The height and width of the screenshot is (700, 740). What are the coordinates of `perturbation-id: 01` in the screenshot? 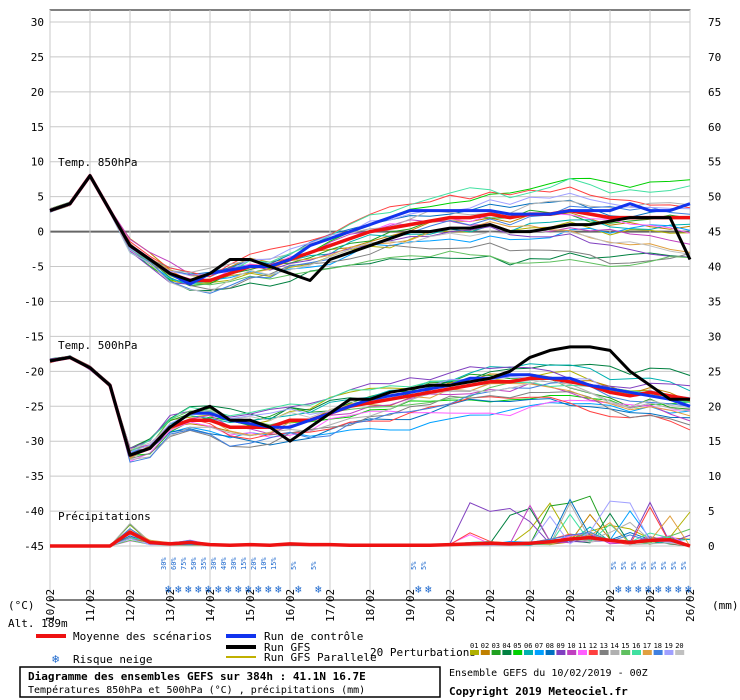 It's located at (474, 646).